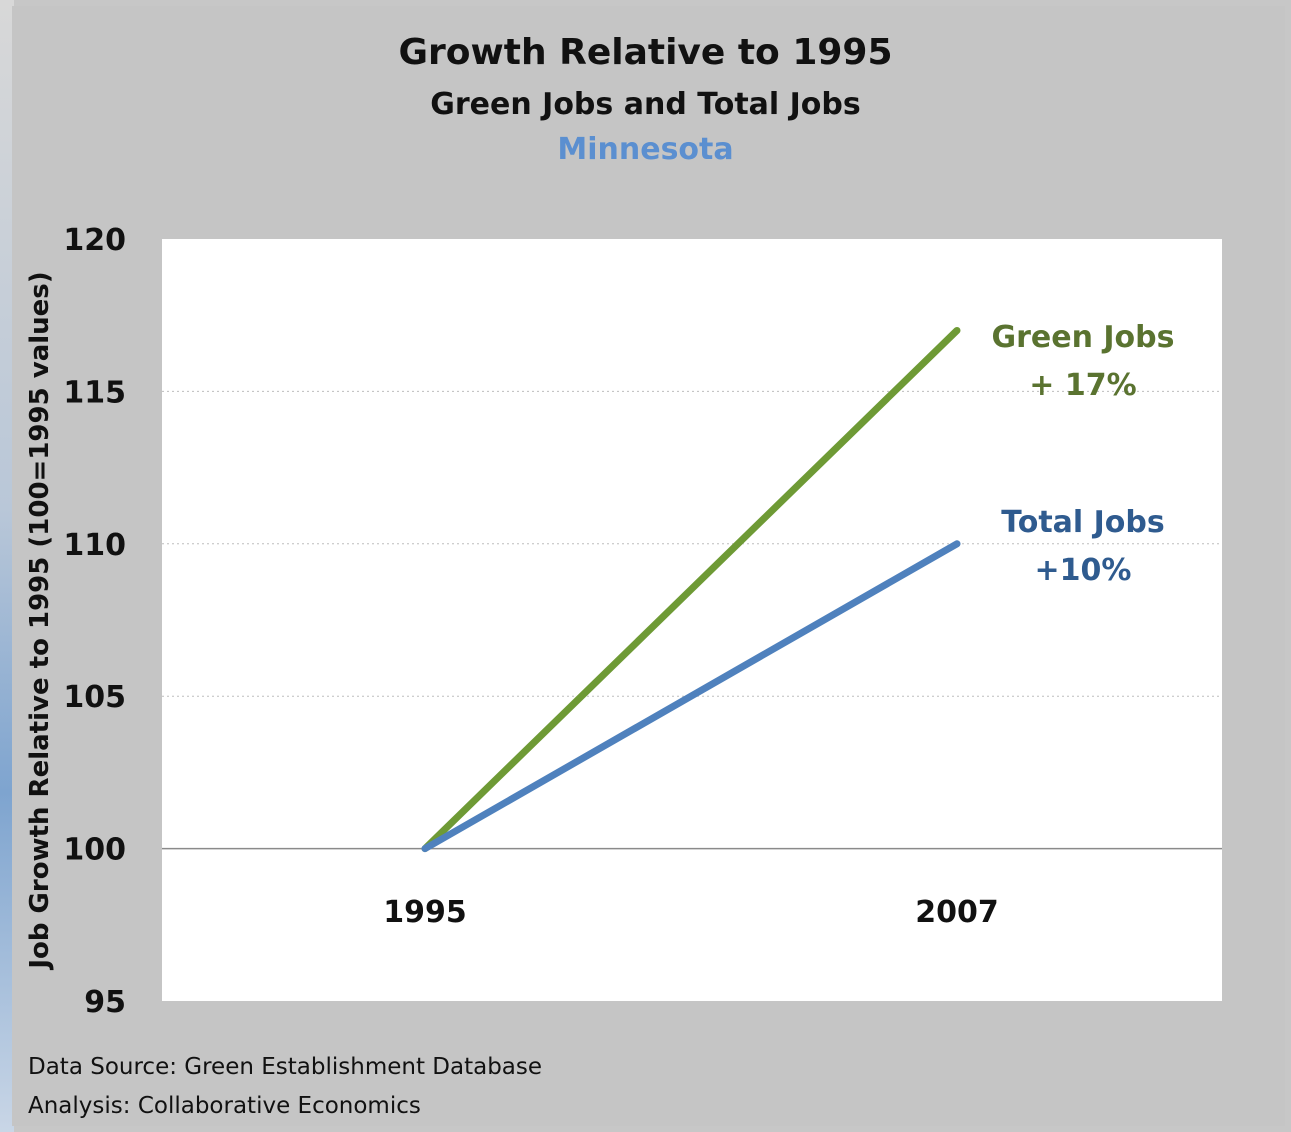  Describe the element at coordinates (1082, 337) in the screenshot. I see `series-label: Green Jobs` at that location.